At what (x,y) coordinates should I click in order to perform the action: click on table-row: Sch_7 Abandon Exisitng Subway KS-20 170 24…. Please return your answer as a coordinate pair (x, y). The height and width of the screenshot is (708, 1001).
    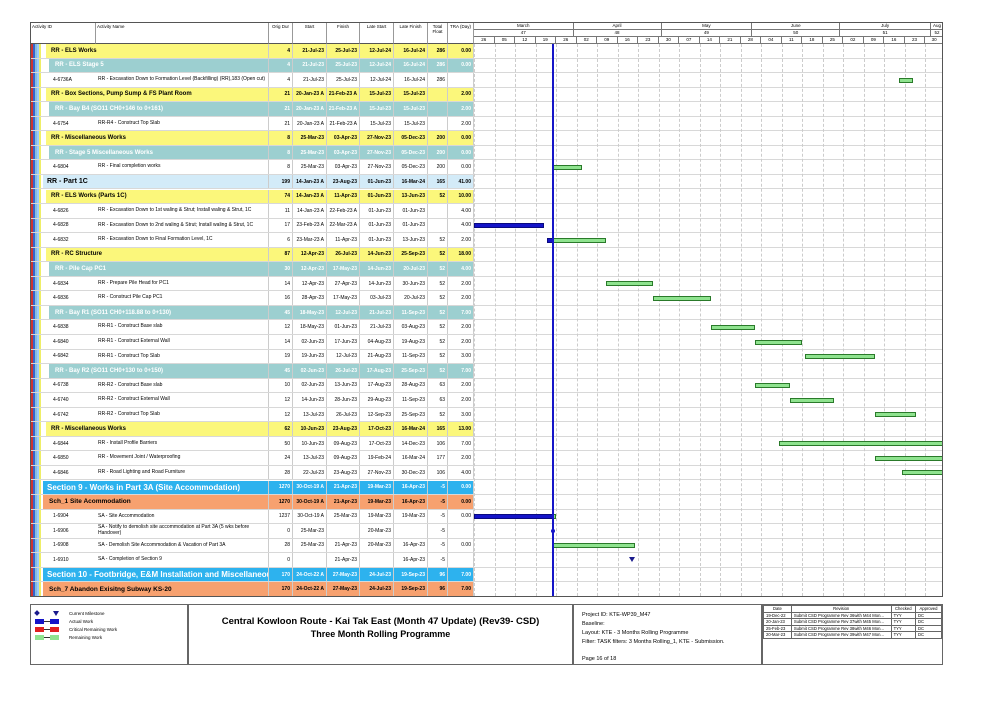
    Looking at the image, I should click on (486, 589).